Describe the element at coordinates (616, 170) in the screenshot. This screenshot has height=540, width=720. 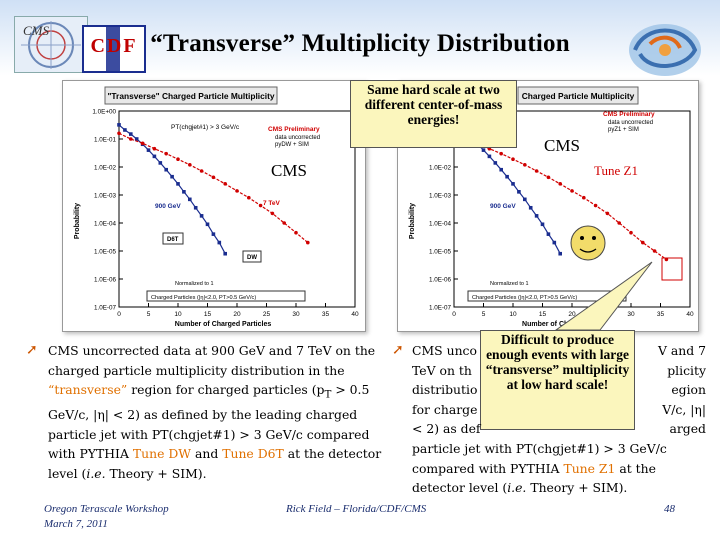
I see `right-plot-tune: Tune Z1` at that location.